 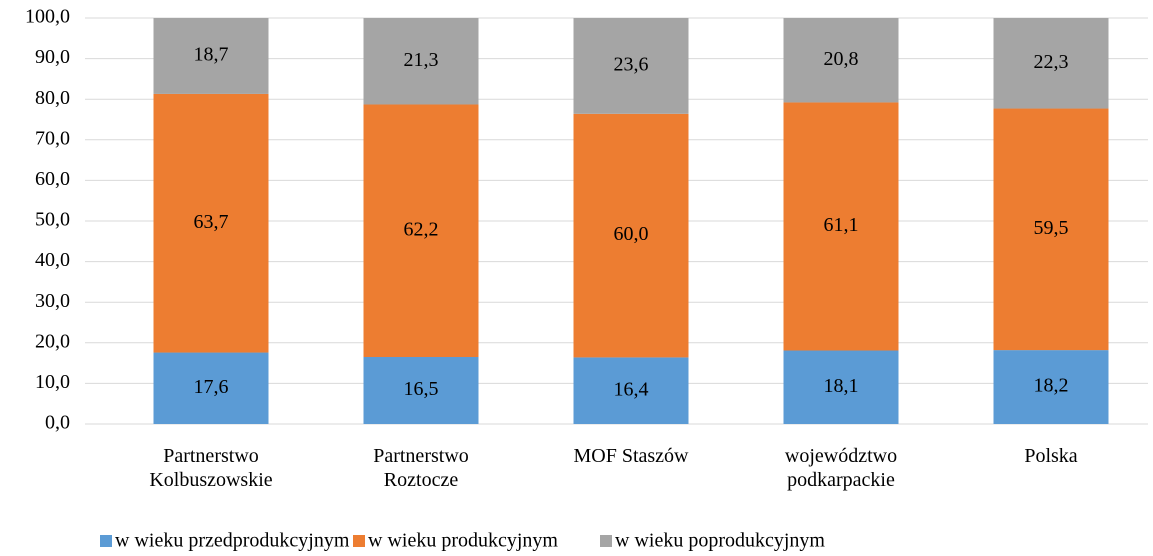 I want to click on data-label: 18,2, so click(x=1051, y=386).